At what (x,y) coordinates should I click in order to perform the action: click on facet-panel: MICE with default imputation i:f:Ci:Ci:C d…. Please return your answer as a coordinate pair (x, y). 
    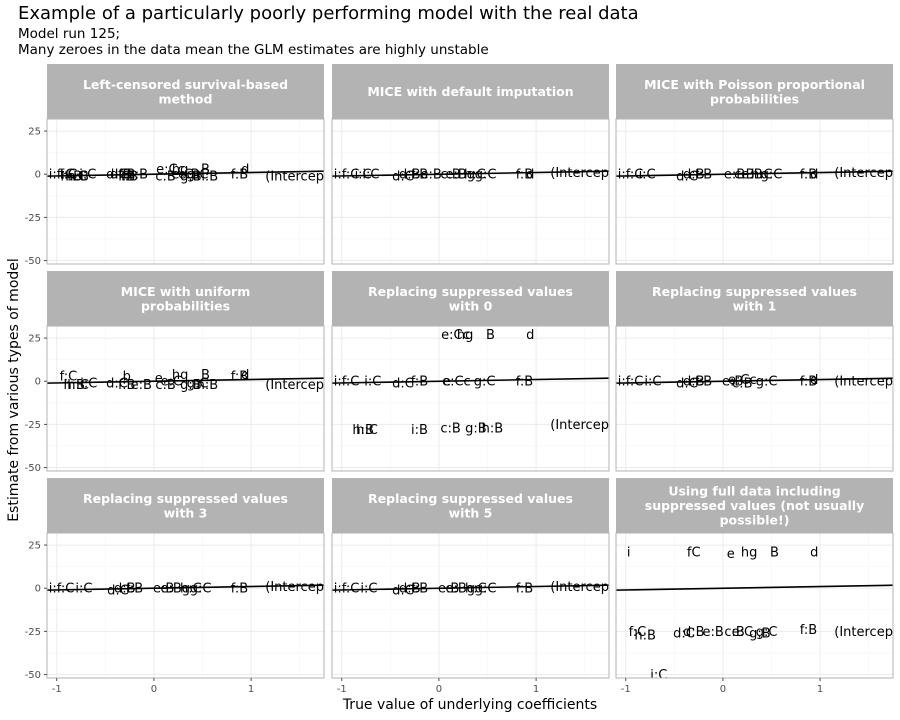
    Looking at the image, I should click on (470, 164).